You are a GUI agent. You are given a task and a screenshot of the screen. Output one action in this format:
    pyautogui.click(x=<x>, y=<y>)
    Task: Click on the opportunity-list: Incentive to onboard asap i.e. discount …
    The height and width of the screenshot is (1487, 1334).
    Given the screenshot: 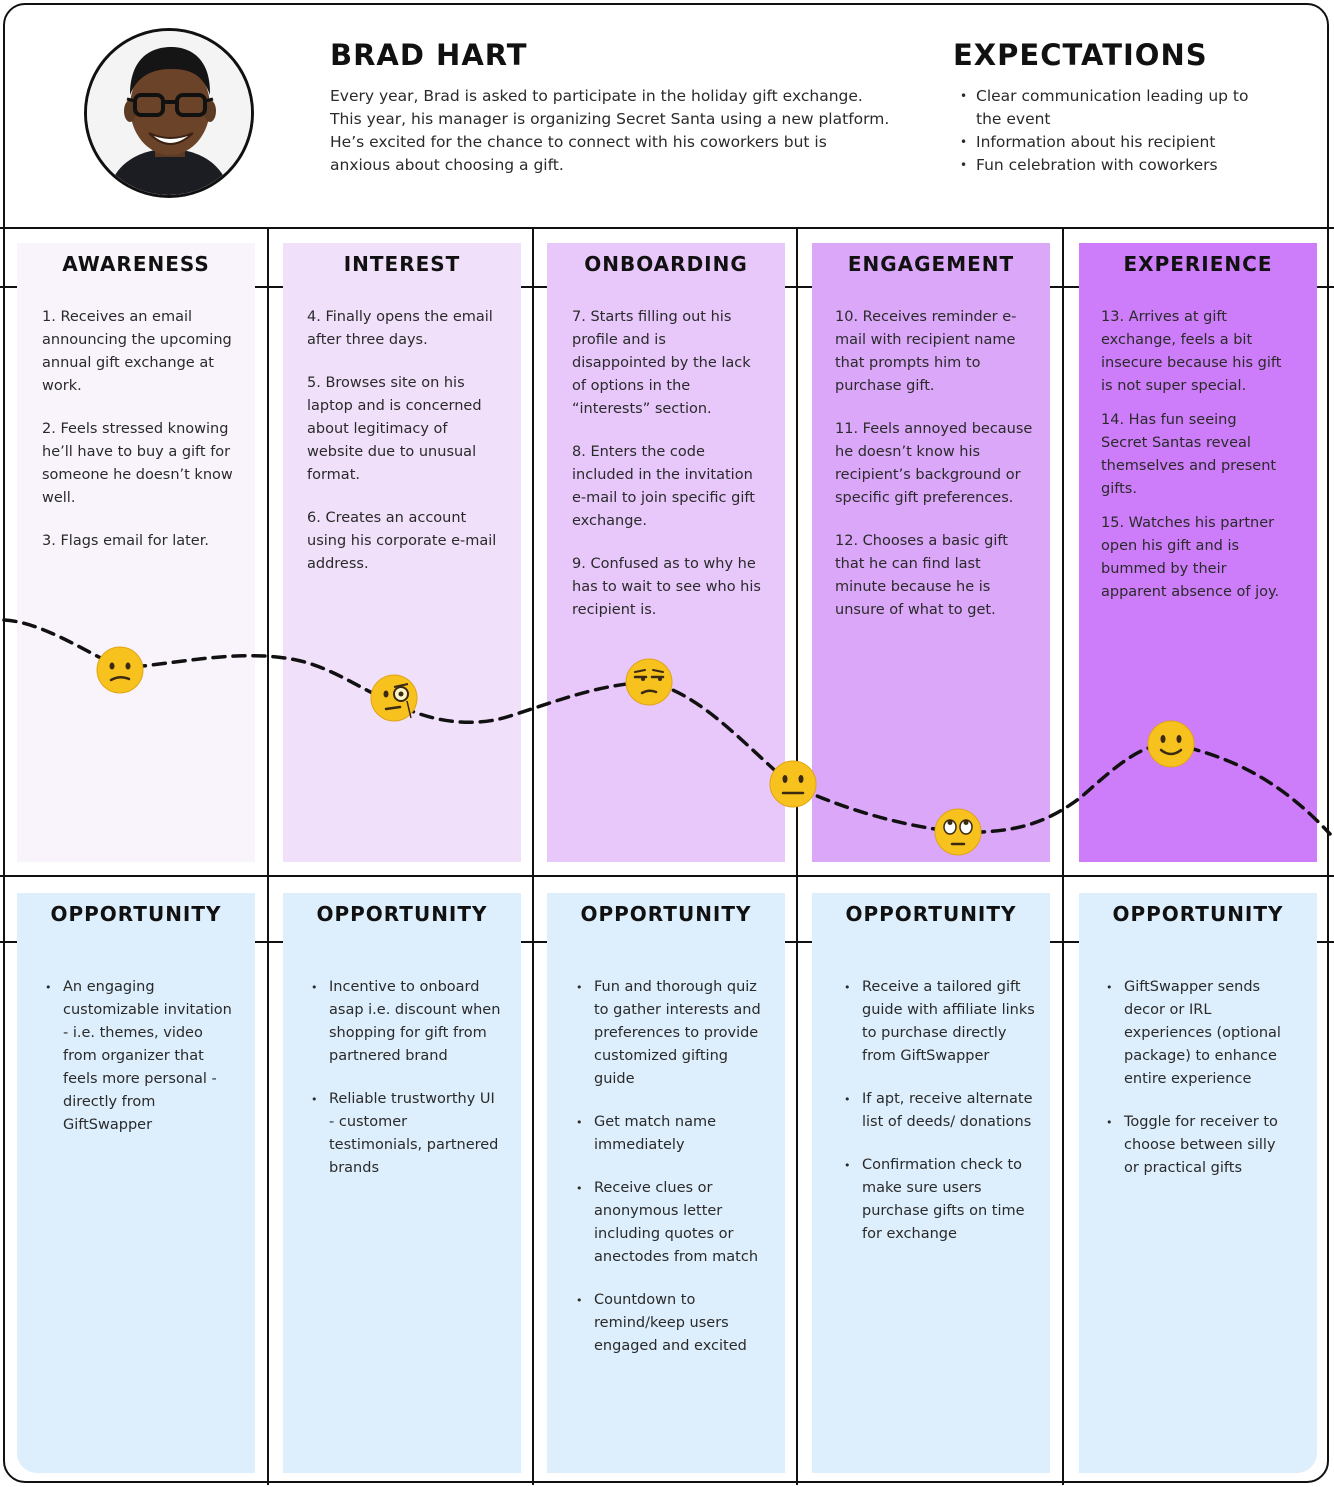 What is the action you would take?
    pyautogui.click(x=406, y=1088)
    